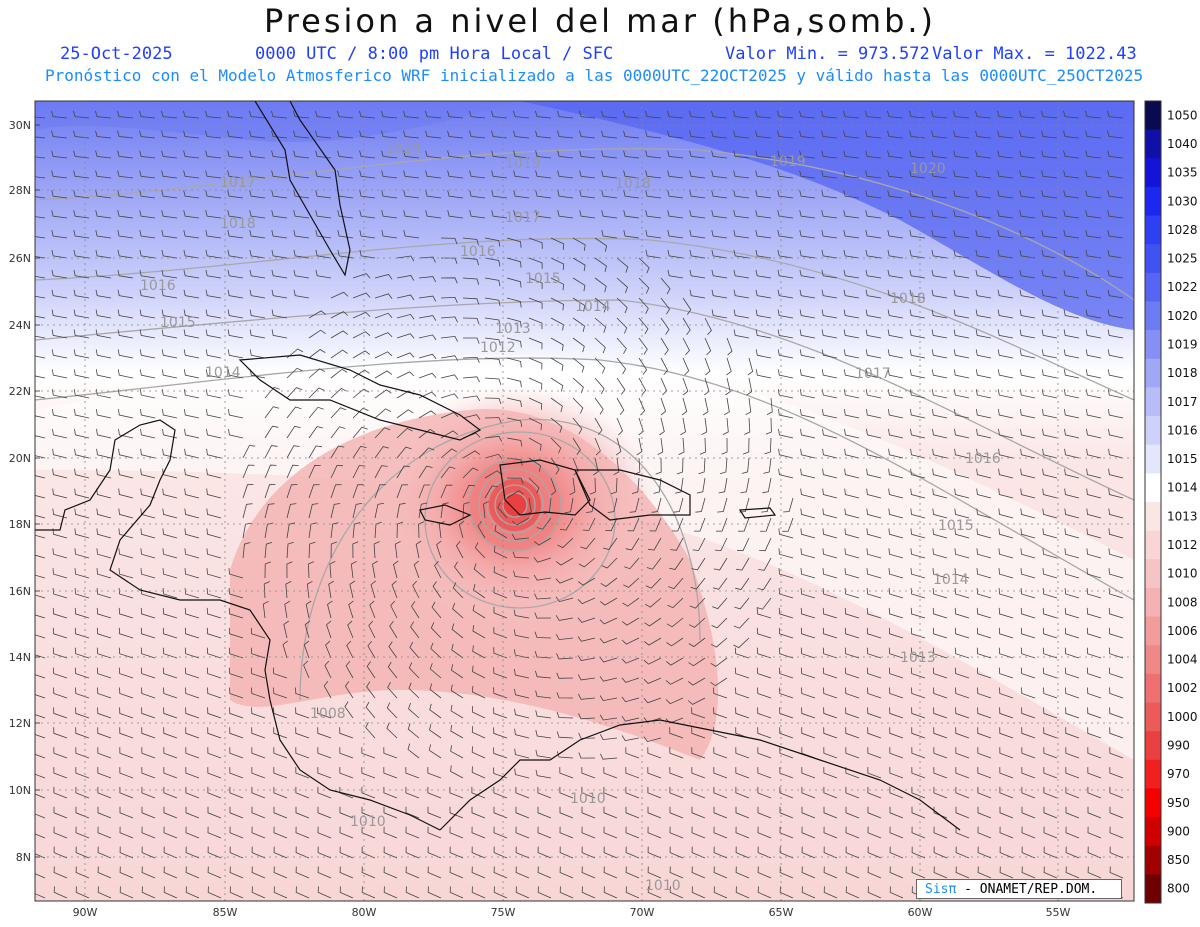 This screenshot has height=927, width=1200. Describe the element at coordinates (478, 252) in the screenshot. I see `isobar-label: 1016` at that location.